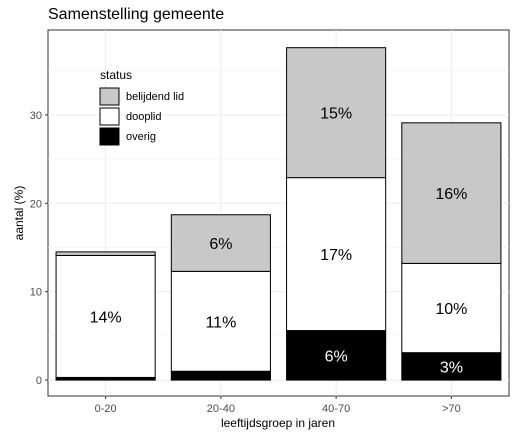 This screenshot has height=432, width=519. What do you see at coordinates (141, 137) in the screenshot?
I see `legend-label: overig` at bounding box center [141, 137].